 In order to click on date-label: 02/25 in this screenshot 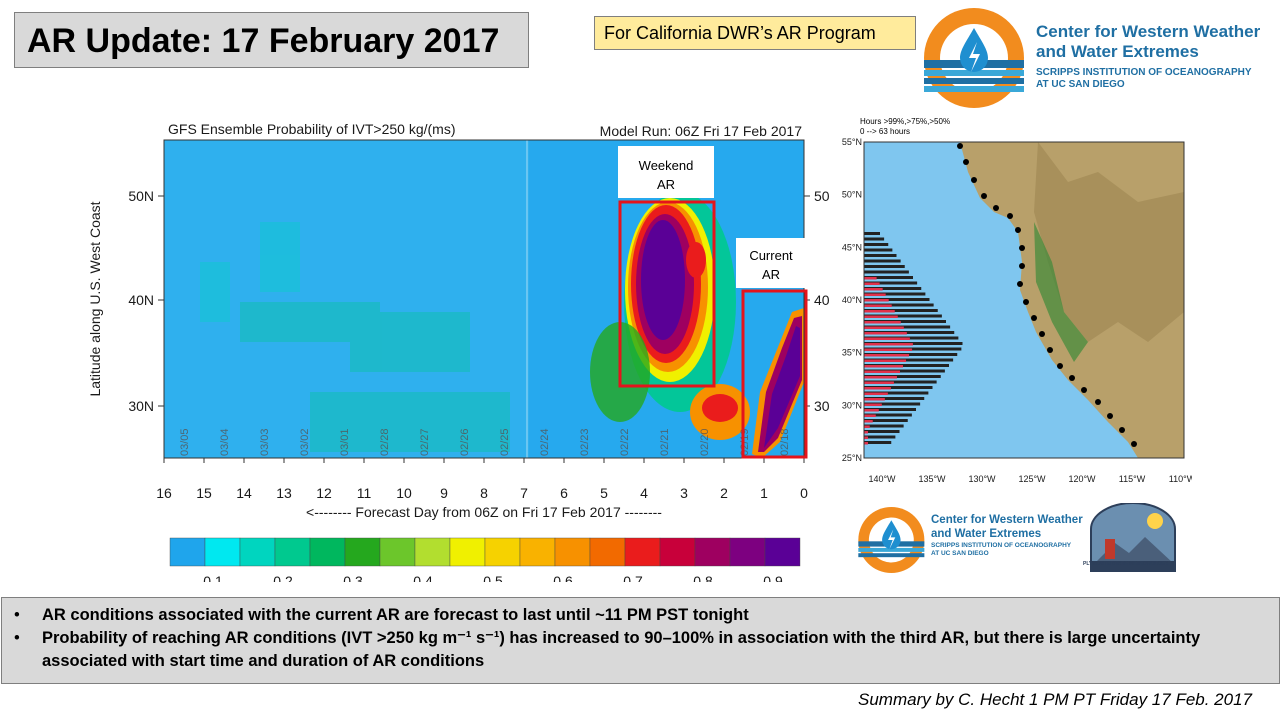, I will do `click(505, 442)`.